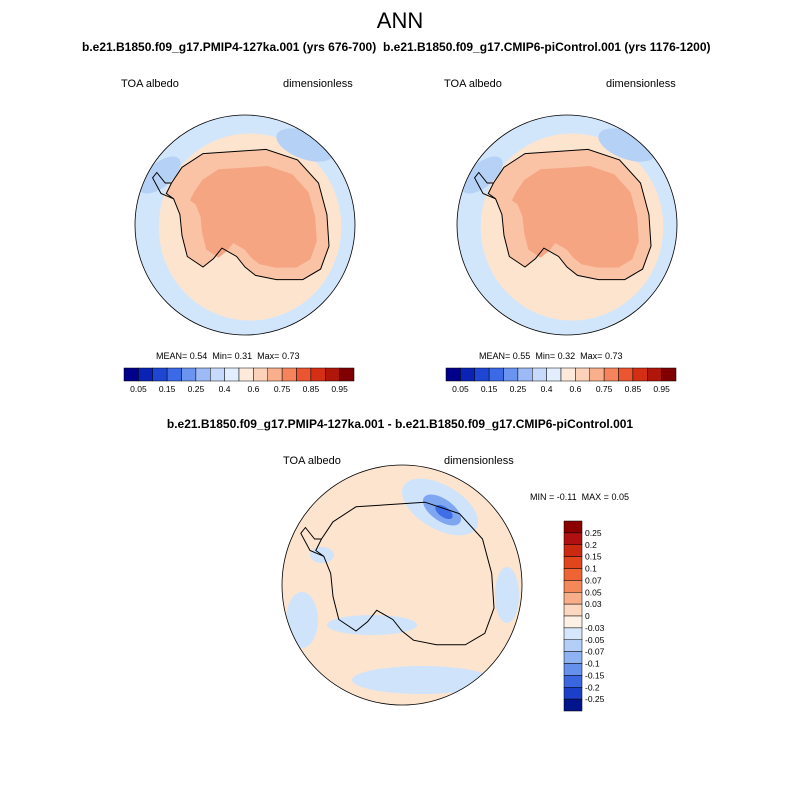  What do you see at coordinates (372, 625) in the screenshot?
I see `diff-negative-patch` at bounding box center [372, 625].